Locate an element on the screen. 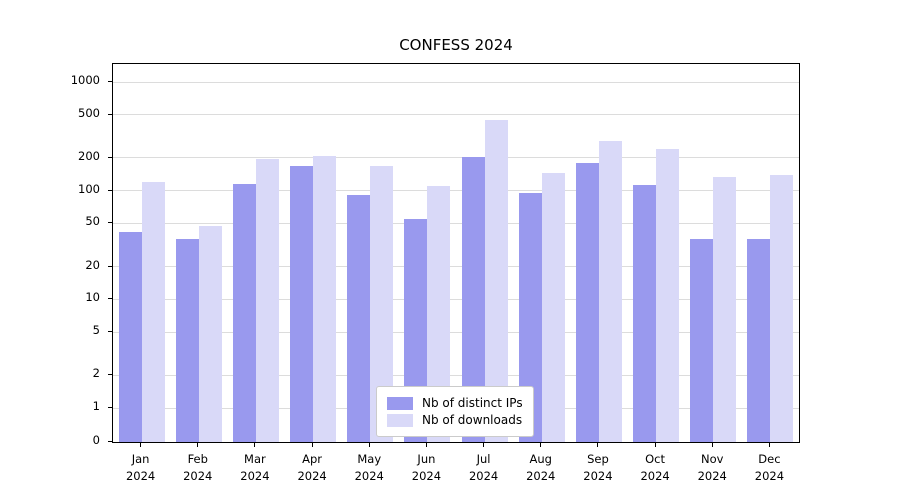 The height and width of the screenshot is (500, 900). y-tick-label: 100 is located at coordinates (89, 188).